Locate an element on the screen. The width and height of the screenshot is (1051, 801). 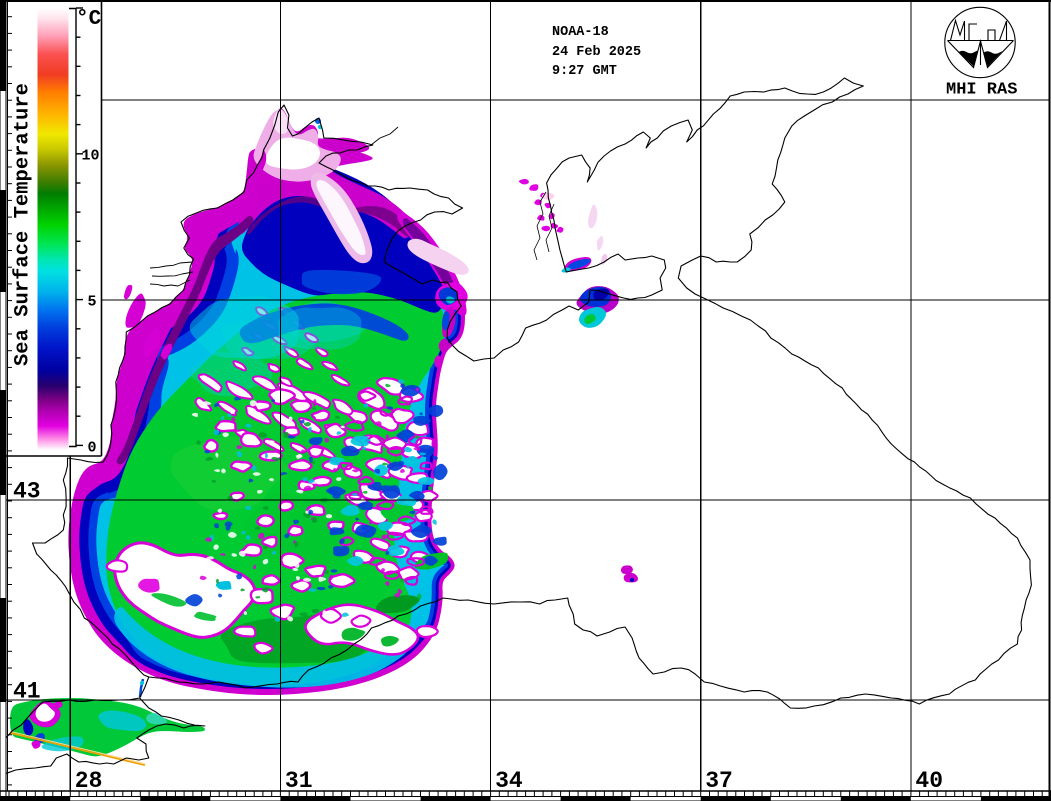
svg-text: 5 is located at coordinates (92, 302).